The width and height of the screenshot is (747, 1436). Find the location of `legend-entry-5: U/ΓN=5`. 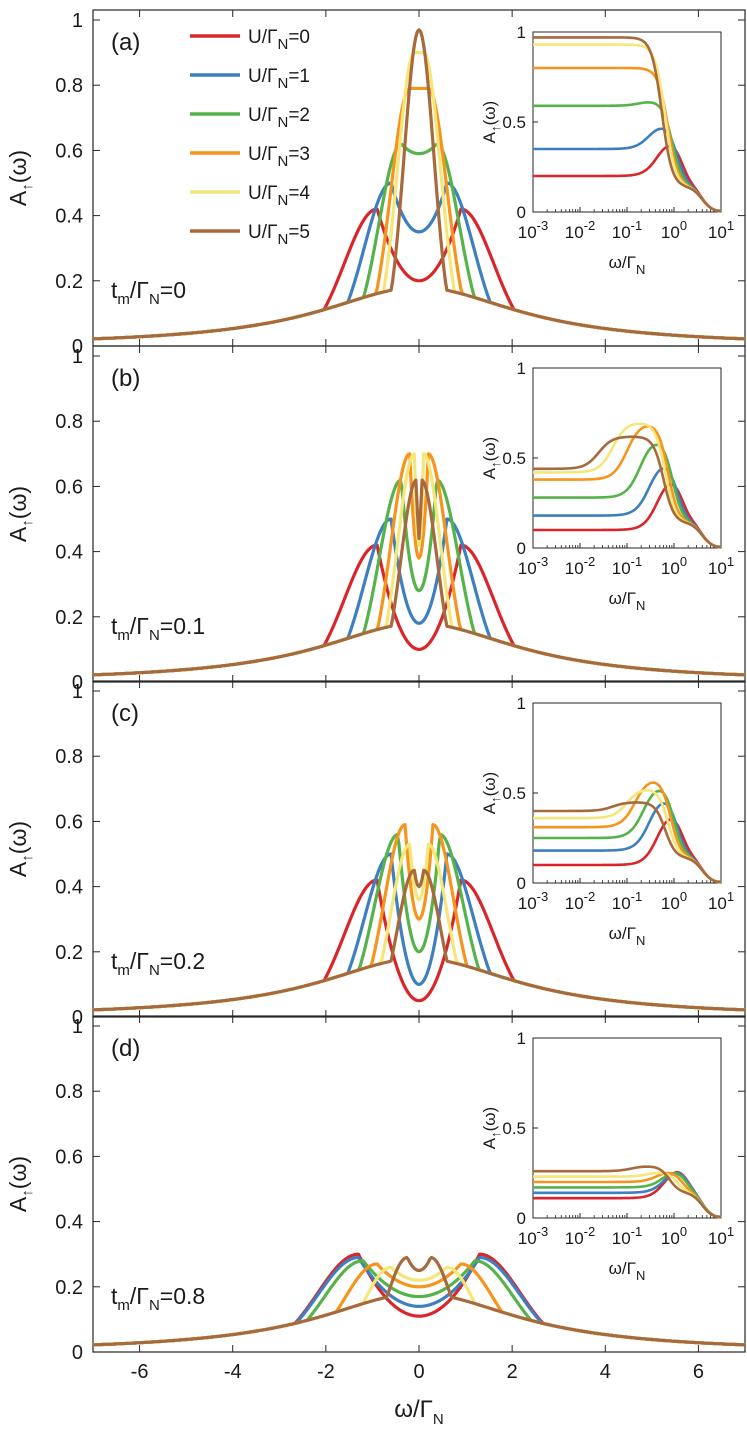

legend-entry-5: U/ΓN=5 is located at coordinates (279, 235).